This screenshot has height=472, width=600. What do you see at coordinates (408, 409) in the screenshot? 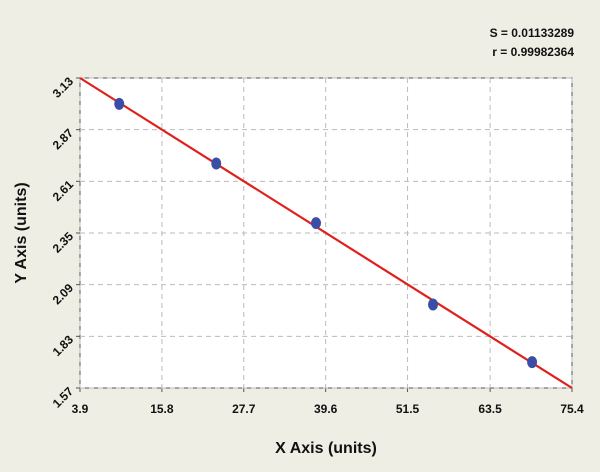
I see `x-tick-label: 51.5` at bounding box center [408, 409].